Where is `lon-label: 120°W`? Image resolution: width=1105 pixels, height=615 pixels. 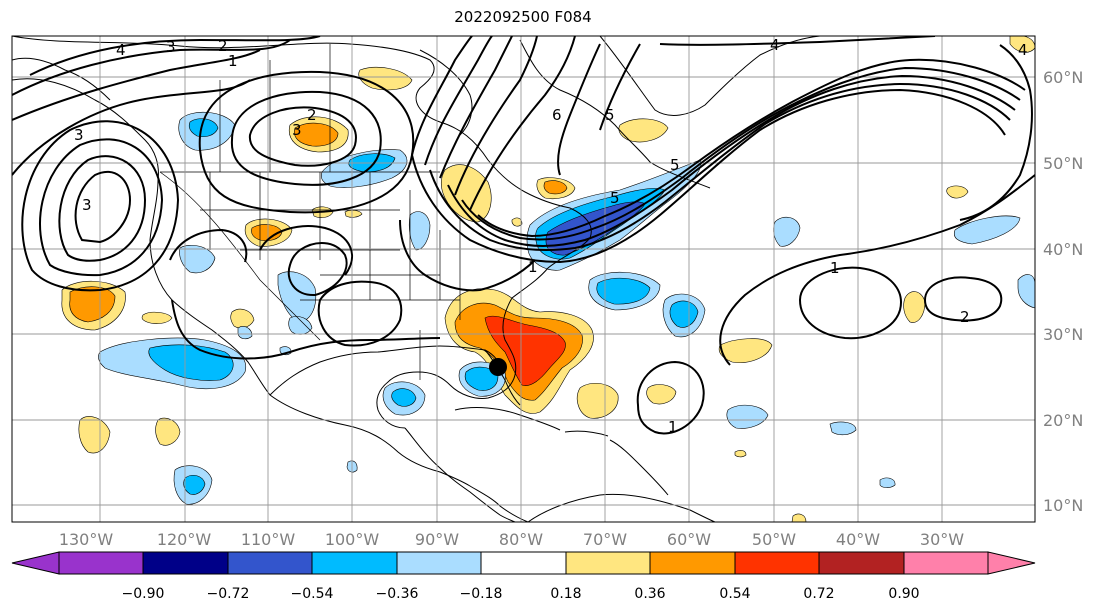
lon-label: 120°W is located at coordinates (184, 539).